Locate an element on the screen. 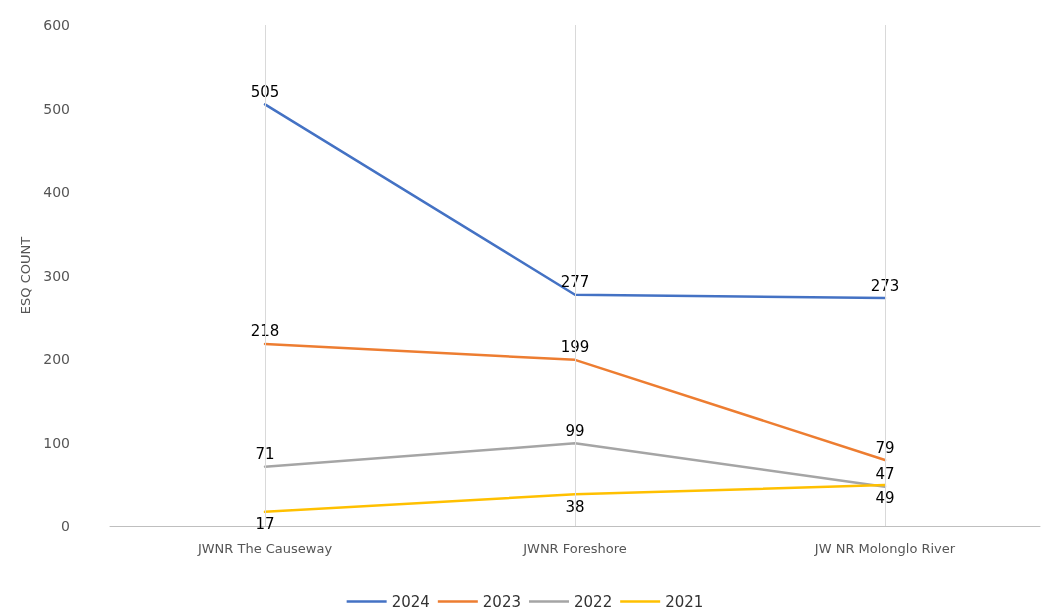  legend-label: 2023 is located at coordinates (502, 601).